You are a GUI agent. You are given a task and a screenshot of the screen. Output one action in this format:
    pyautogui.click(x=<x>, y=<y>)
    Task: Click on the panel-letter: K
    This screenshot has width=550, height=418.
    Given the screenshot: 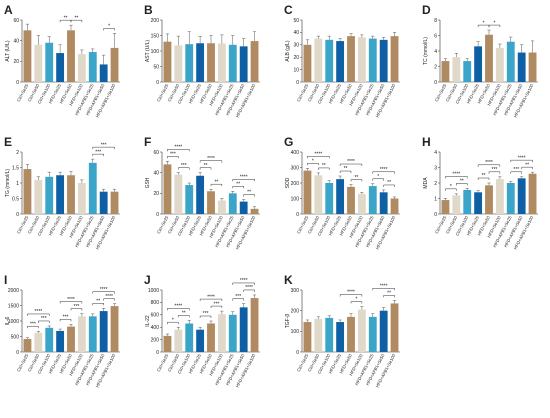 What is the action you would take?
    pyautogui.click(x=288, y=280)
    